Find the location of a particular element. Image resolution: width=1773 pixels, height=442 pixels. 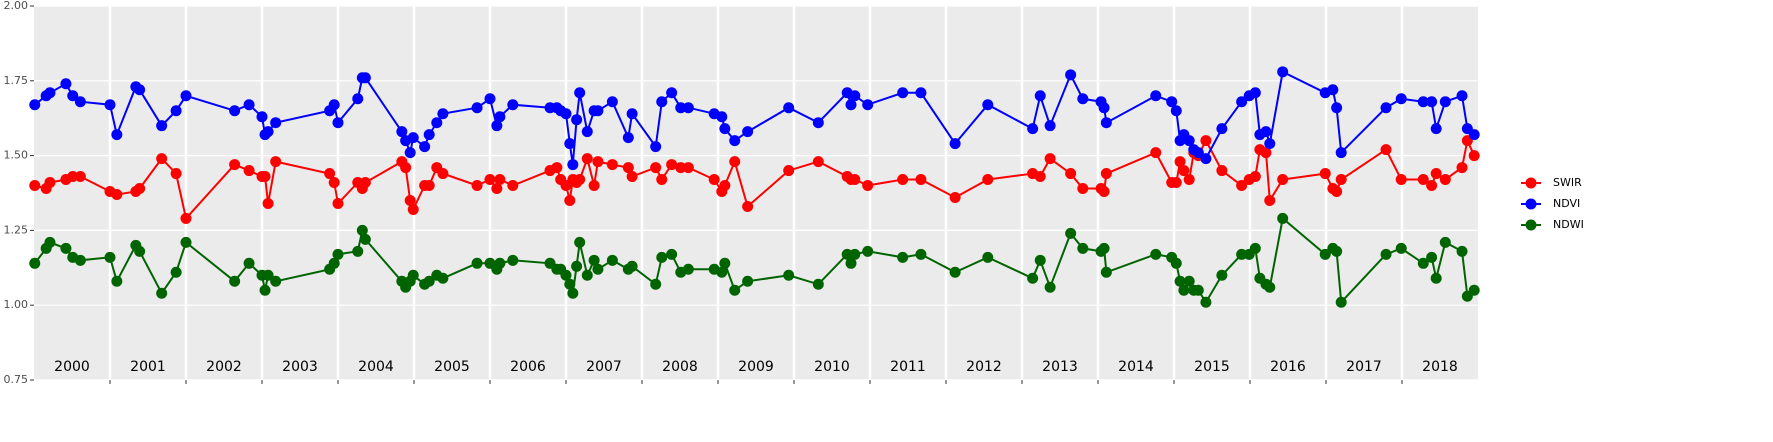

year-label: 2018 is located at coordinates (1440, 367).